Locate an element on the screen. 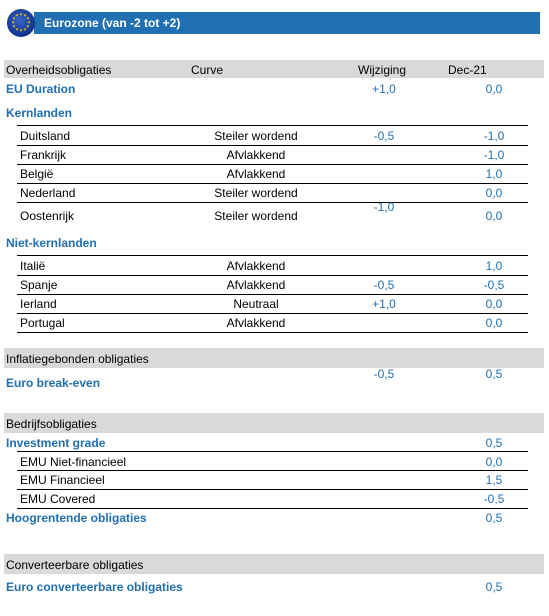  convertibles-label: Euro converteerbare obligaties is located at coordinates (94, 587).